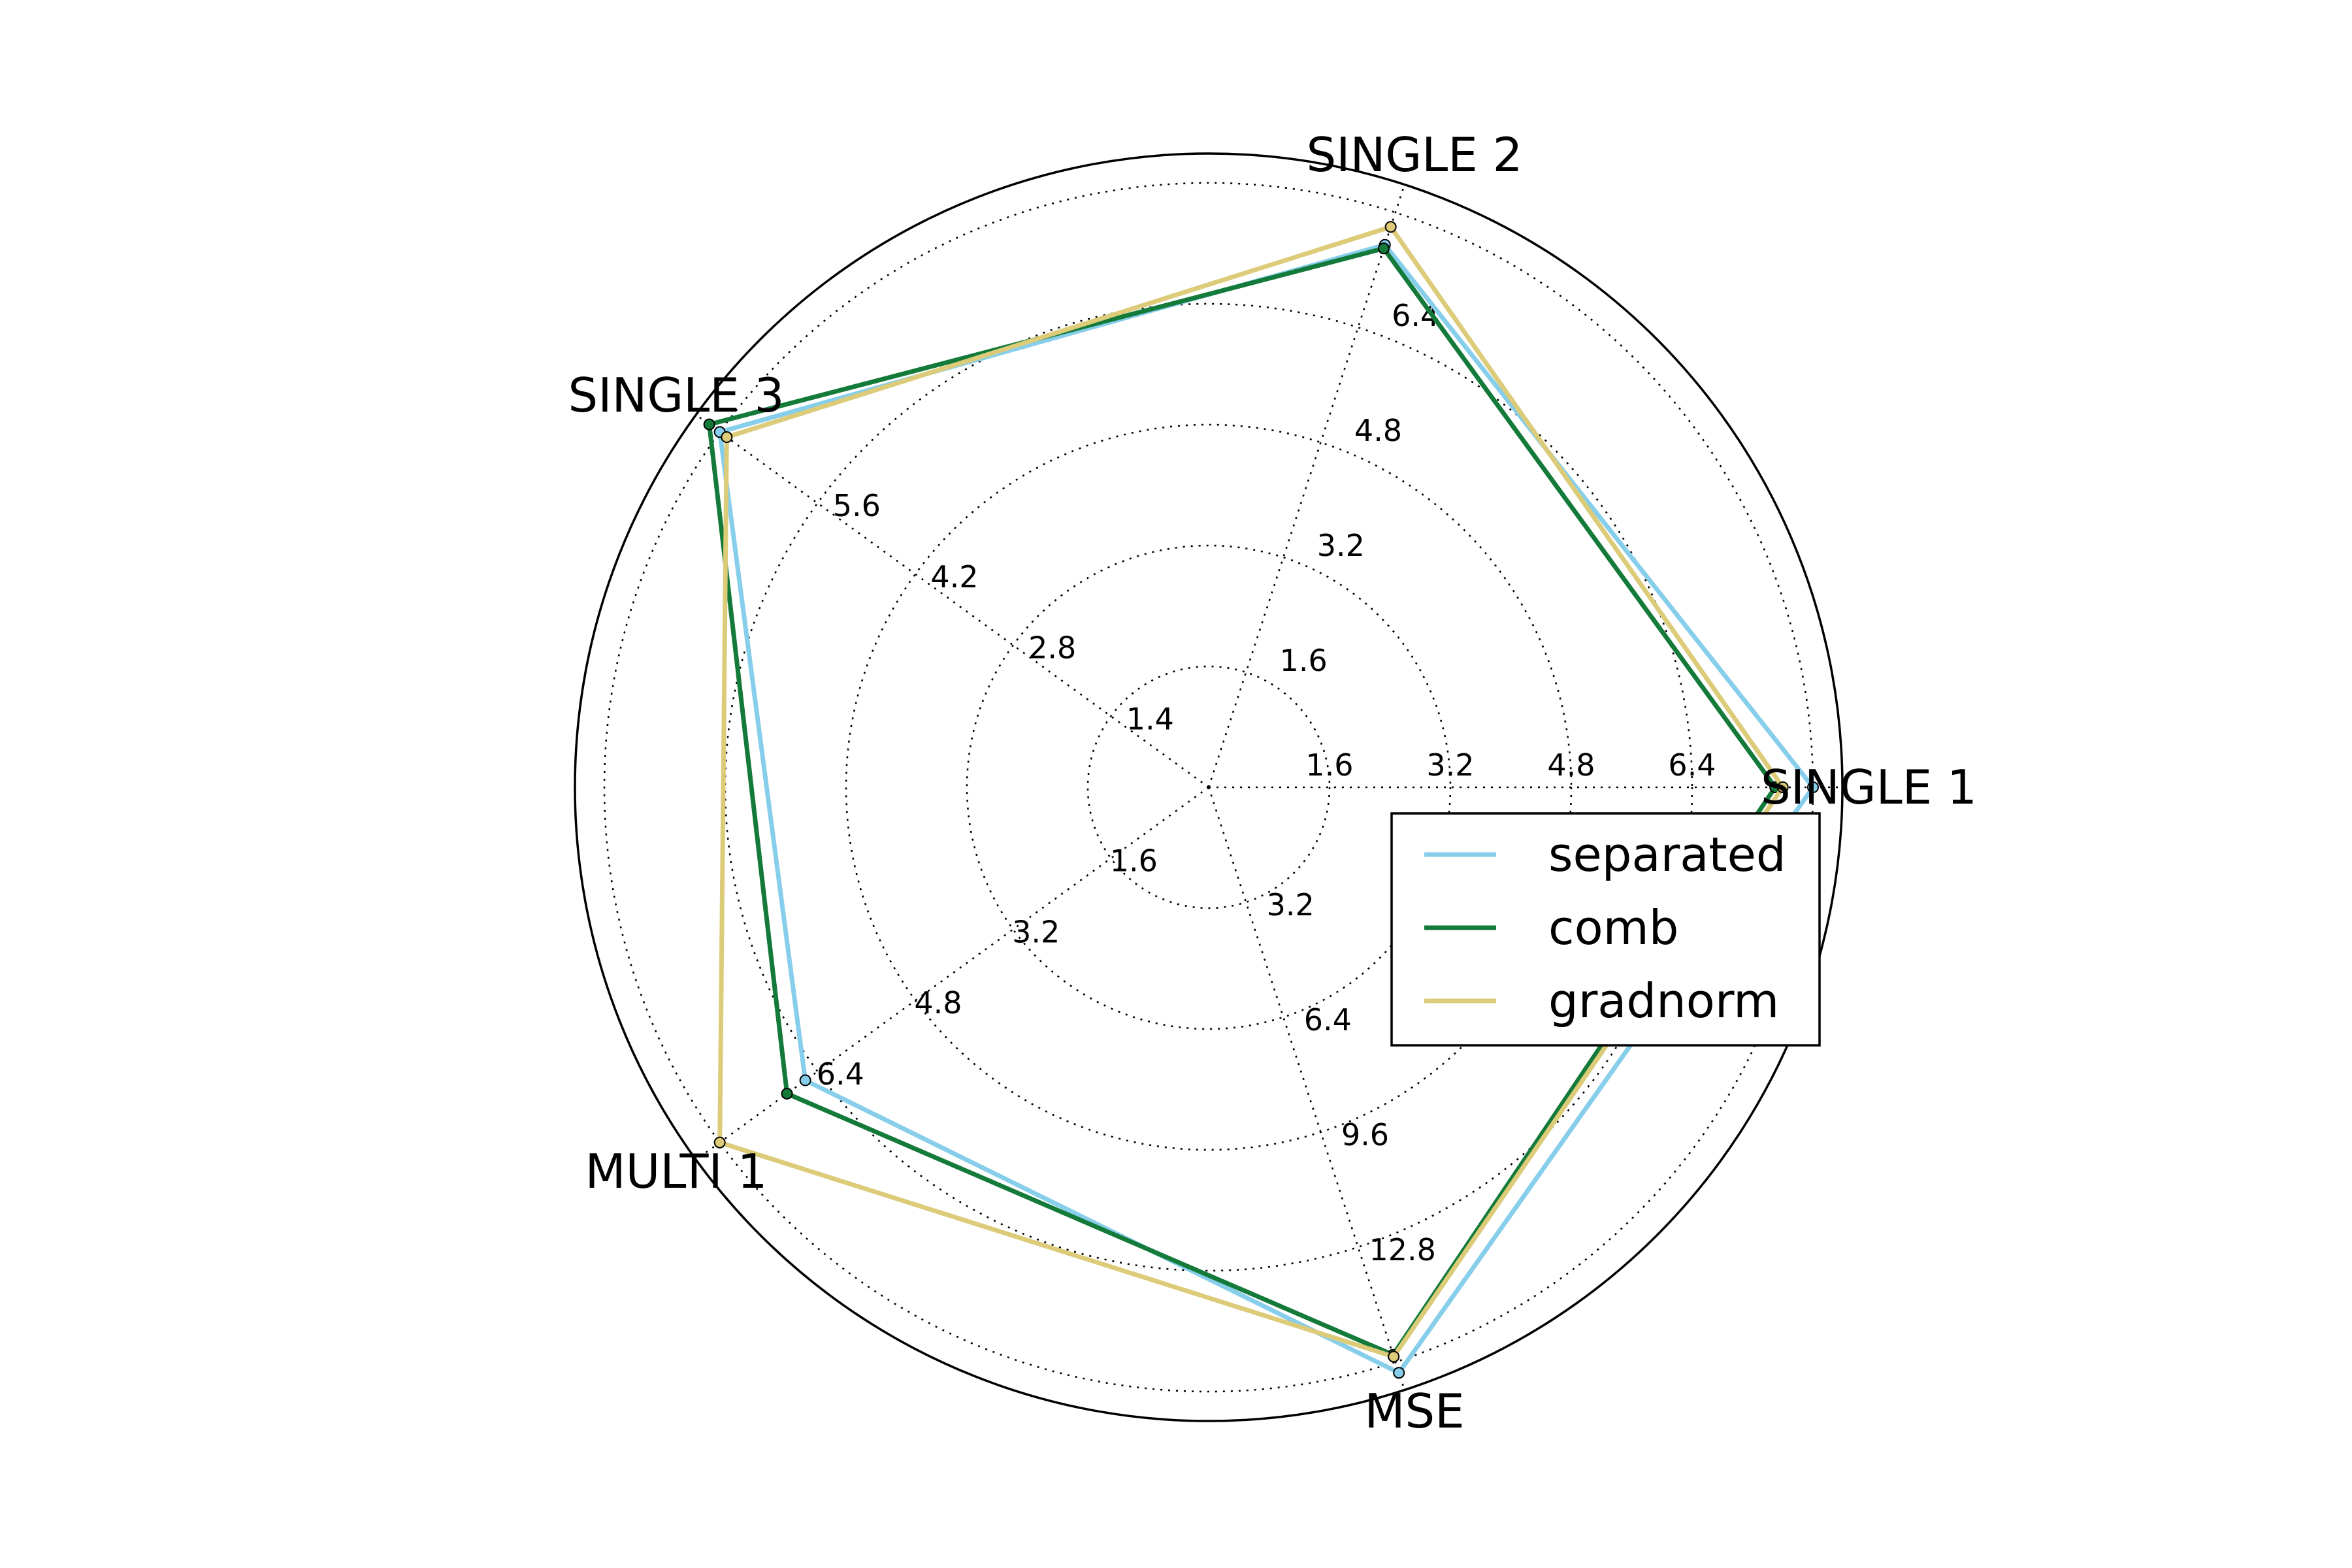 This screenshot has width=2352, height=1568. Describe the element at coordinates (676, 1171) in the screenshot. I see `axis-label-multi-1: MULTI 1` at that location.